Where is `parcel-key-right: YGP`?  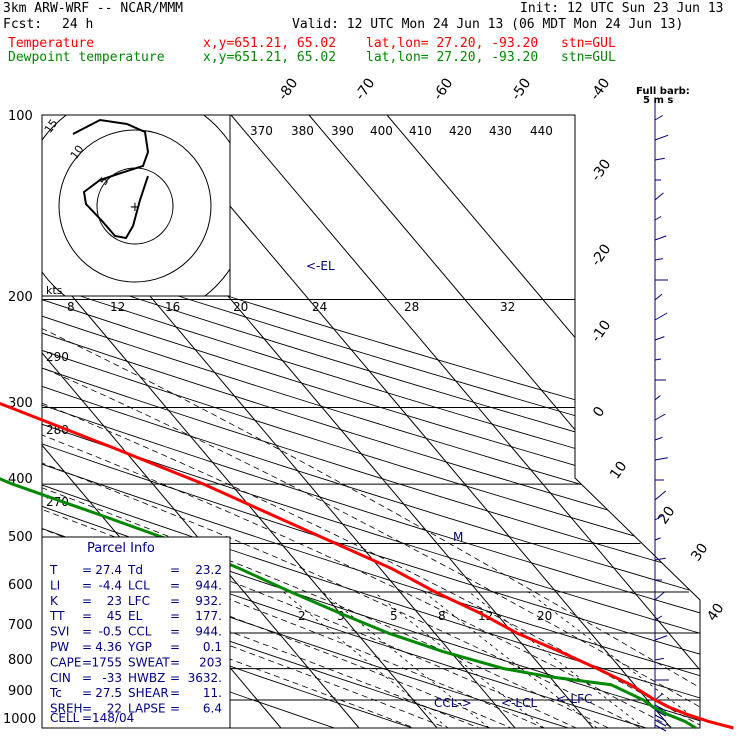 parcel-key-right: YGP is located at coordinates (139, 647).